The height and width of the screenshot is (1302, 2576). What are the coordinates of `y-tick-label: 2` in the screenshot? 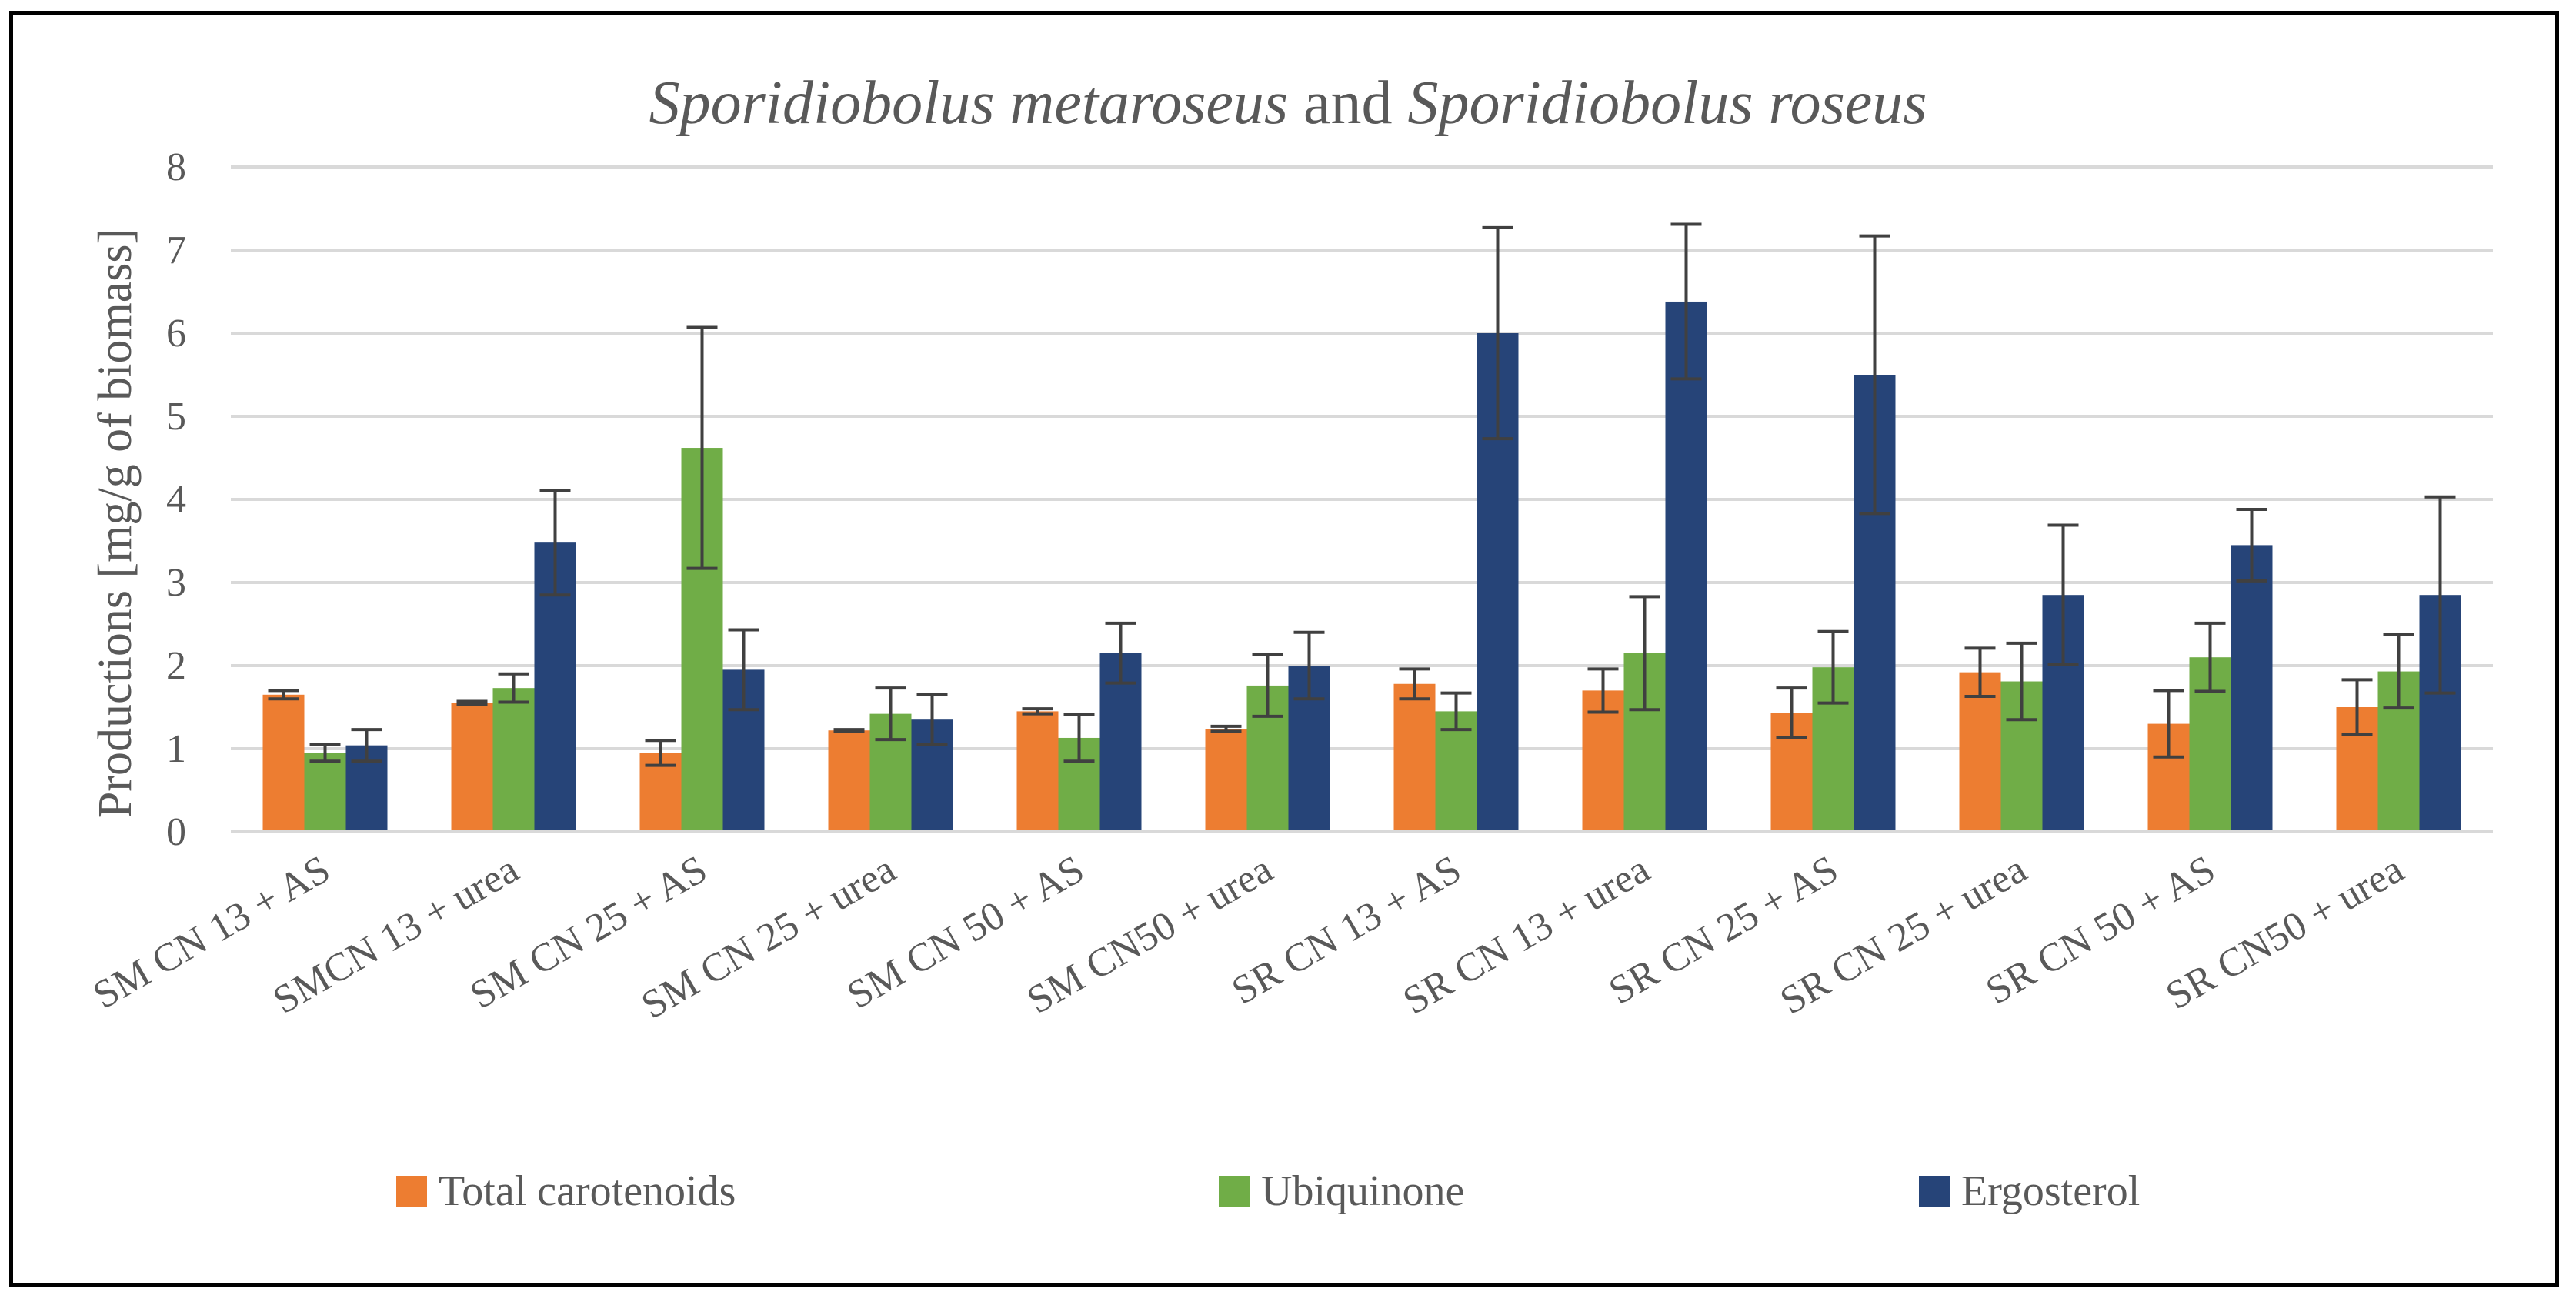 It's located at (176, 666).